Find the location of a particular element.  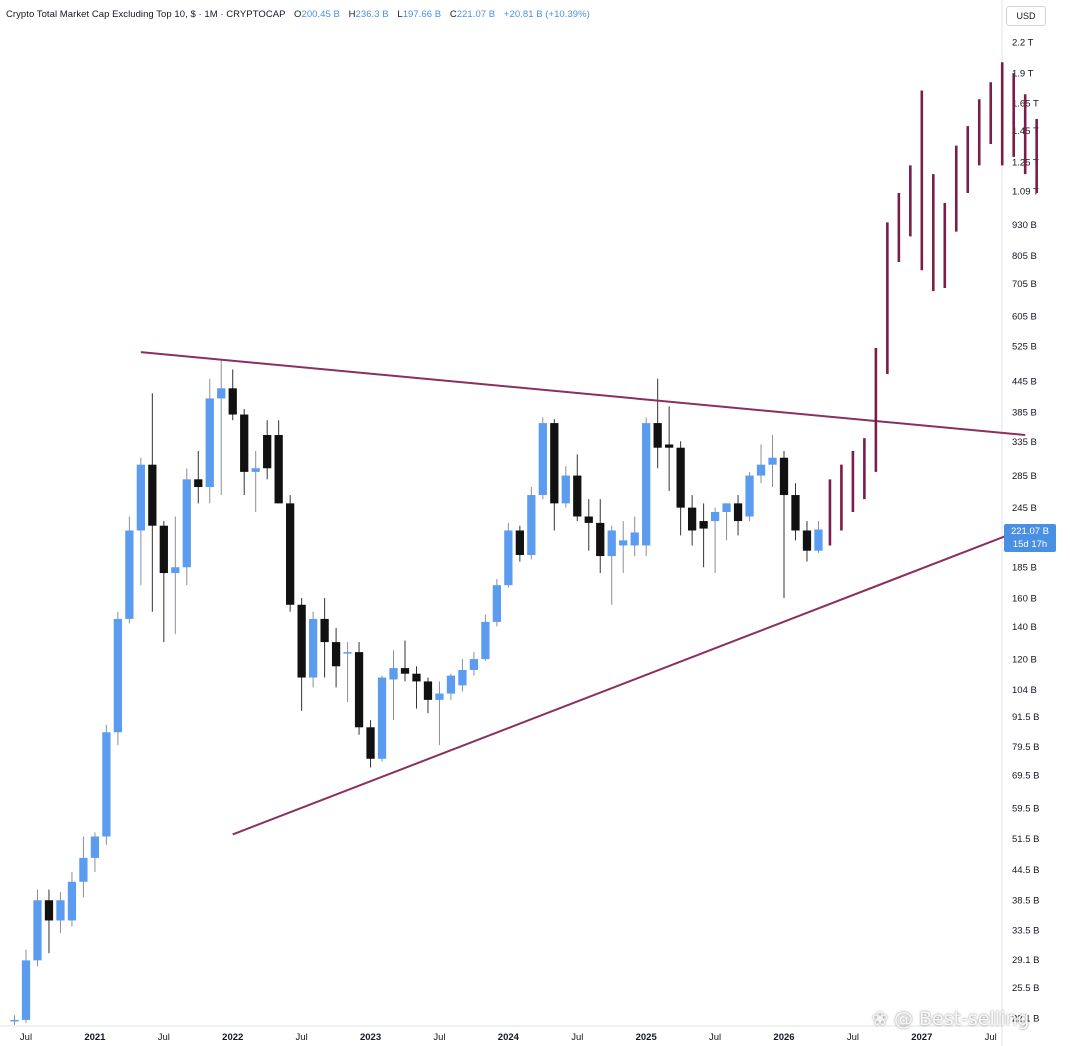

x-tick-label: 2023 is located at coordinates (370, 1037).